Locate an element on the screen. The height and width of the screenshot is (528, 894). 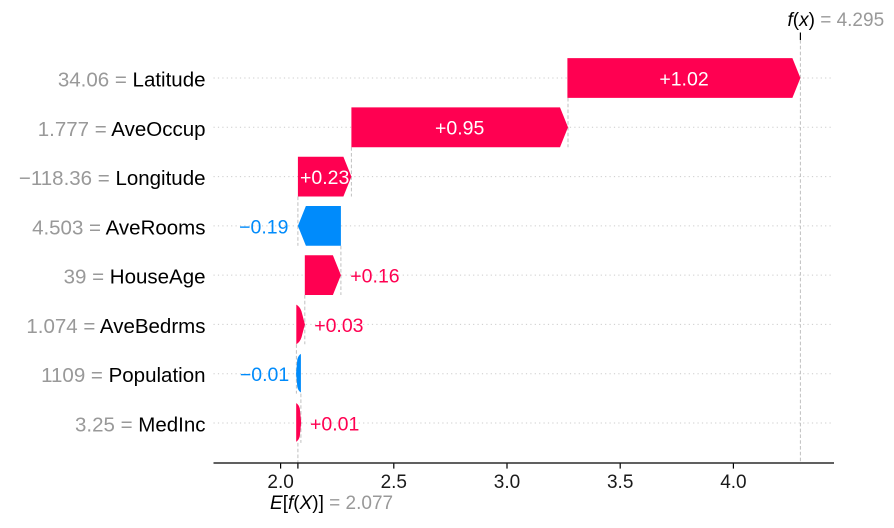
svg-text: −0.19 is located at coordinates (263, 227).